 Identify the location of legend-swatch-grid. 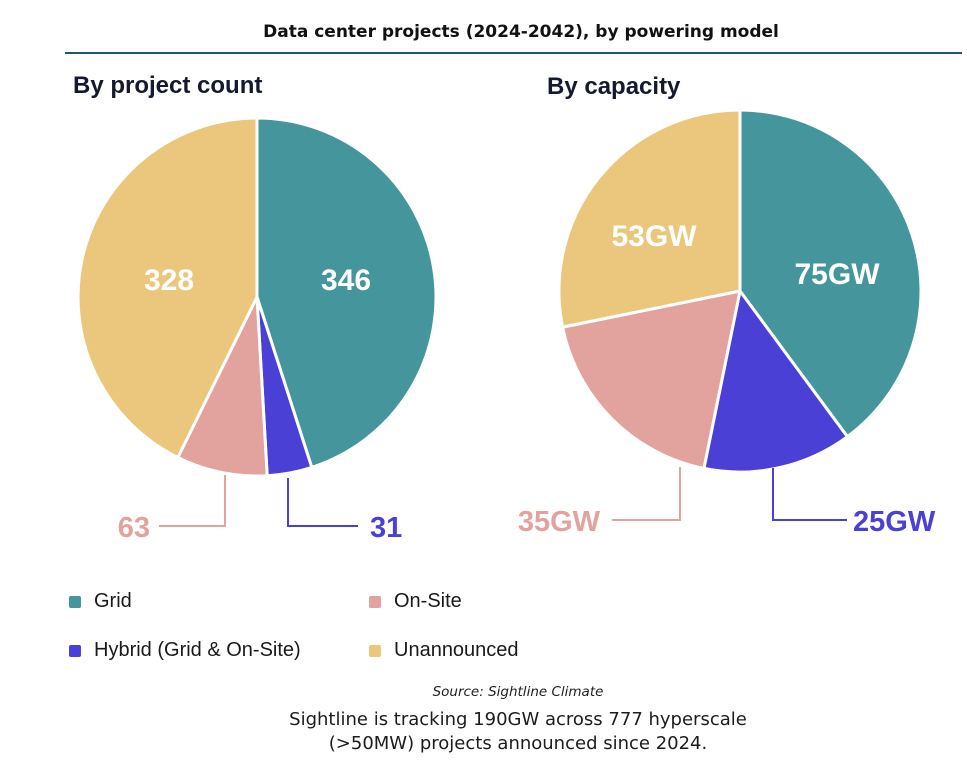
(75, 601).